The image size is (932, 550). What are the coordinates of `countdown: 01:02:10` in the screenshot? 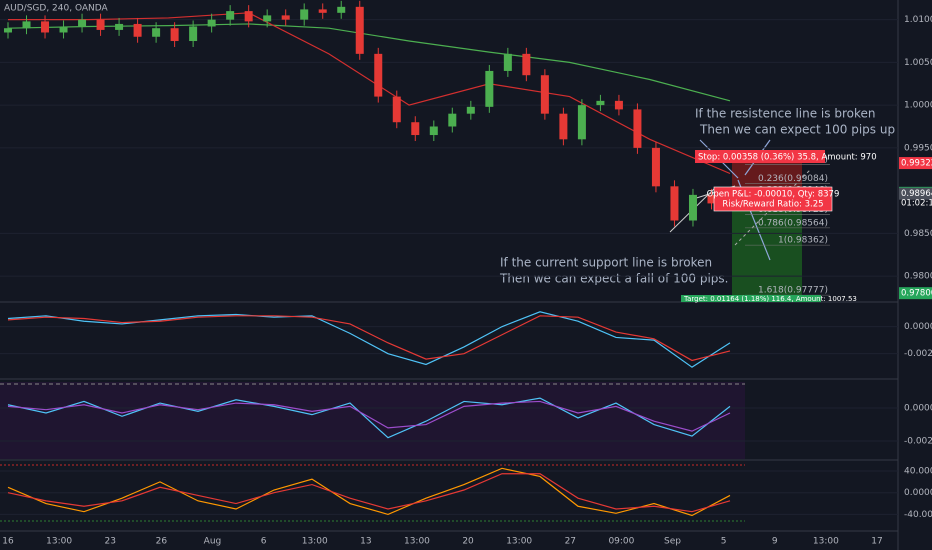 It's located at (916, 204).